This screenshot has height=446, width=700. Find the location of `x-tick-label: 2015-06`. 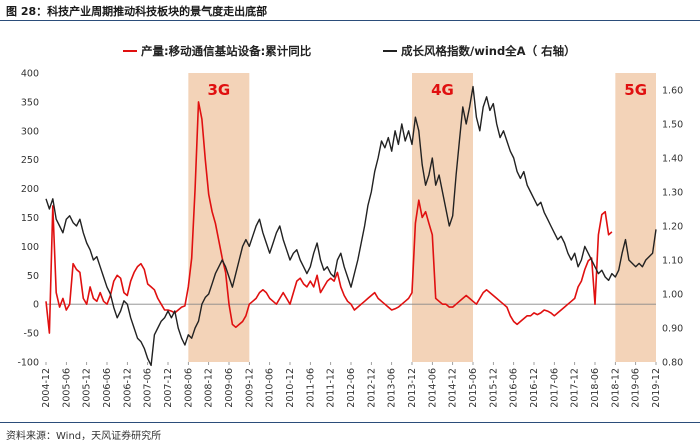

x-tick-label: 2015-06 is located at coordinates (473, 388).